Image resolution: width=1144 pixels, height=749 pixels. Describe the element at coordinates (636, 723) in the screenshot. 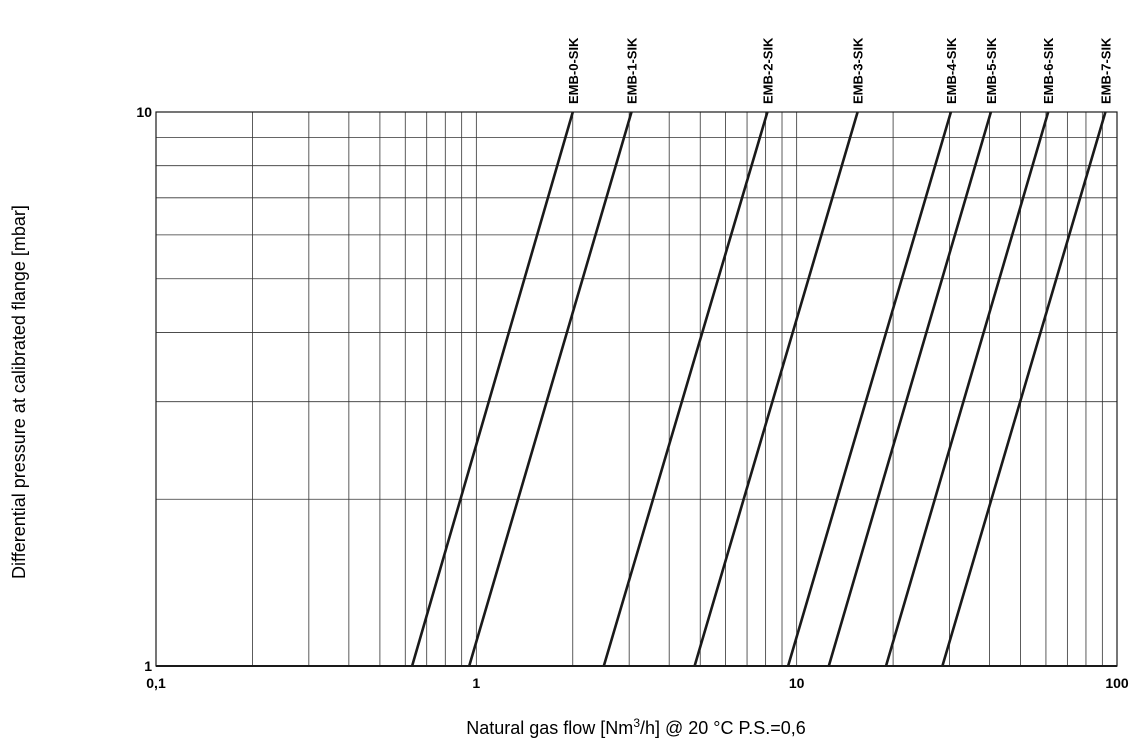

I see `x-axis-title-superscript: 3` at that location.